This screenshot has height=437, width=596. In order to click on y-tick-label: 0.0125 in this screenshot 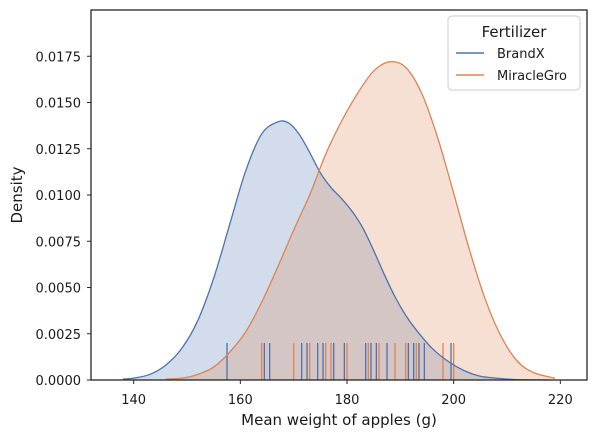, I will do `click(59, 150)`.